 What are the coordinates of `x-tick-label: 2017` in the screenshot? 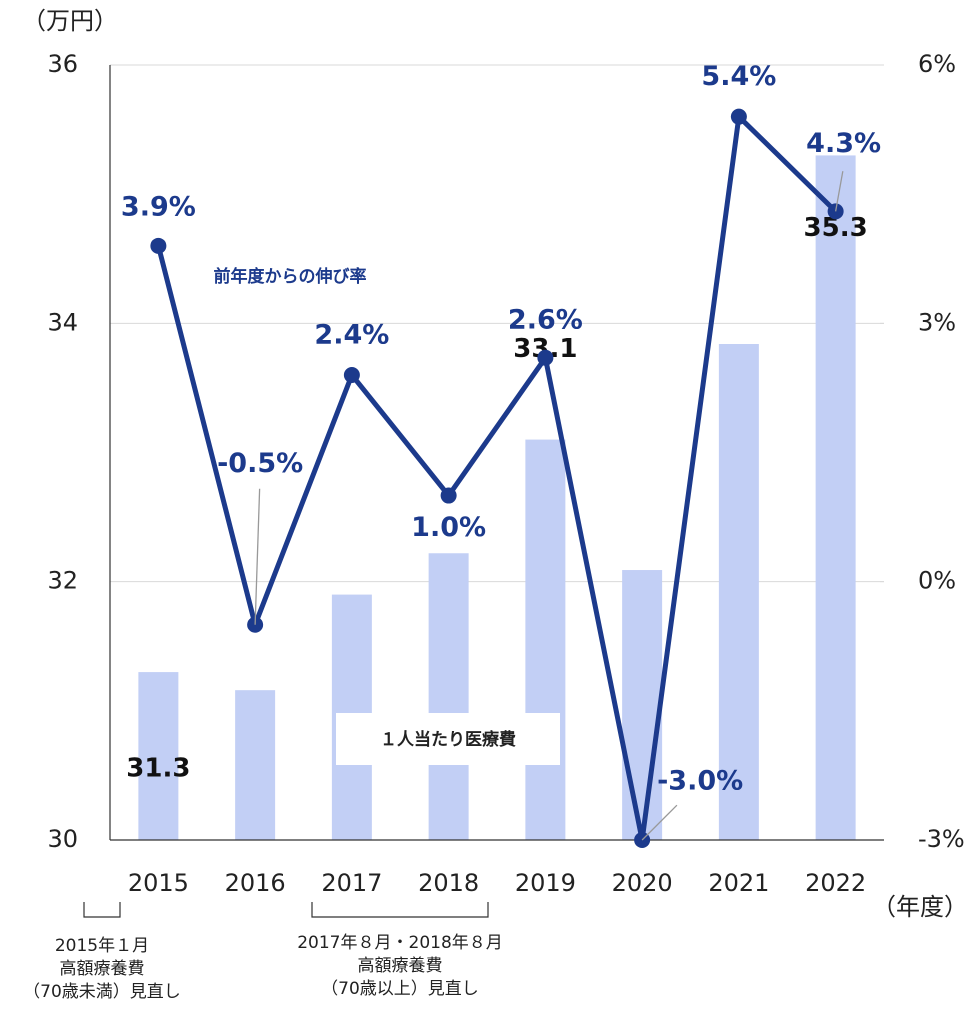 It's located at (351, 883).